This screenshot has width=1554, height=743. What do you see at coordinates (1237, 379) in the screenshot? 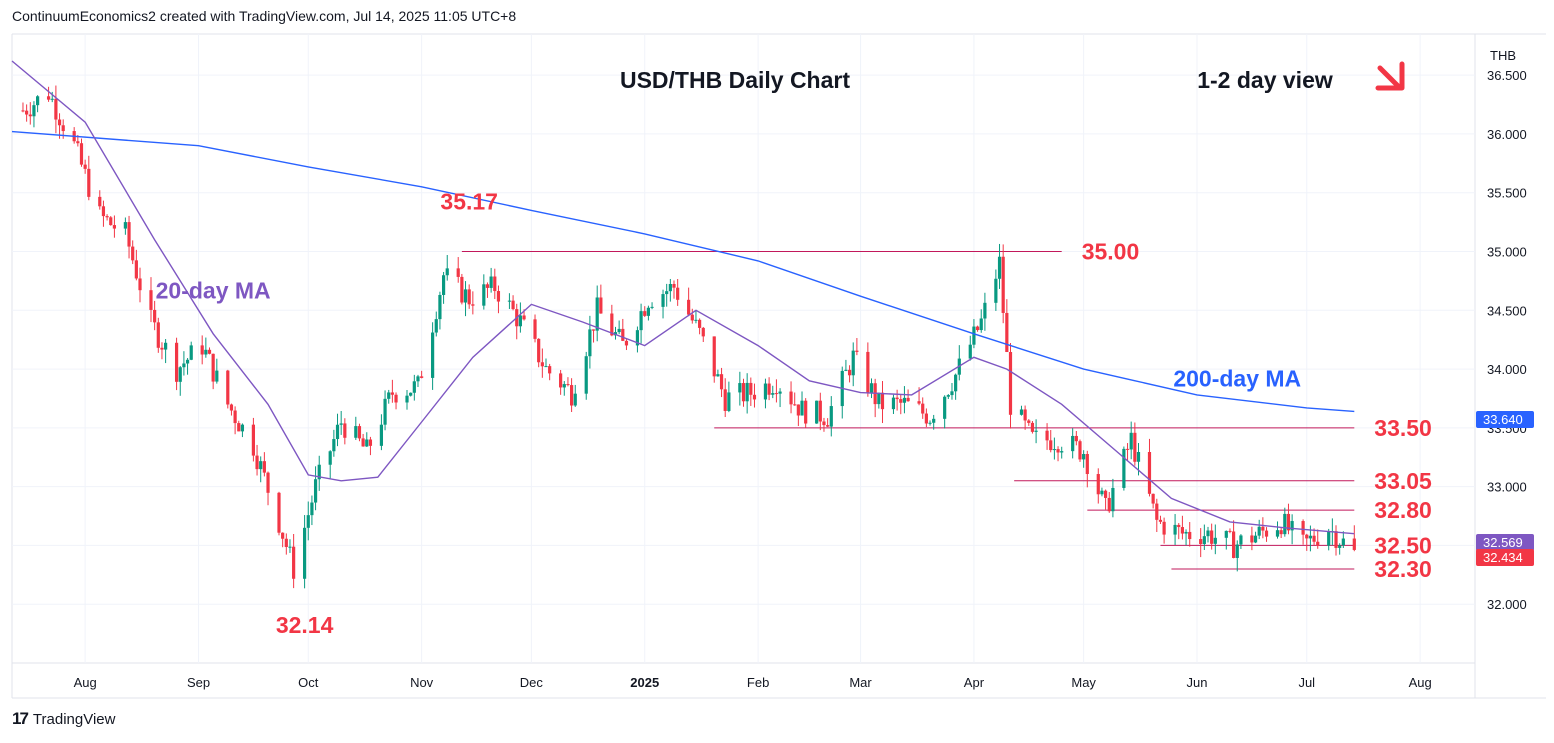
I see `annotation-label: 200-day MA` at bounding box center [1237, 379].